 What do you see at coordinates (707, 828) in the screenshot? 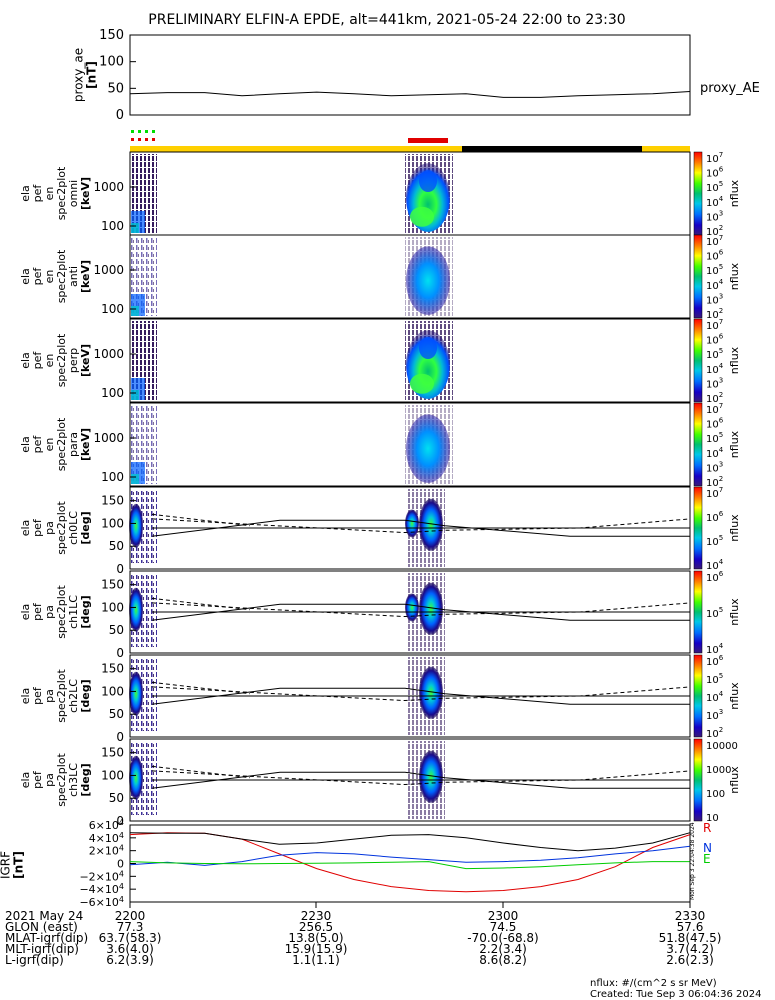
I see `igrf-legend-r: R` at bounding box center [707, 828].